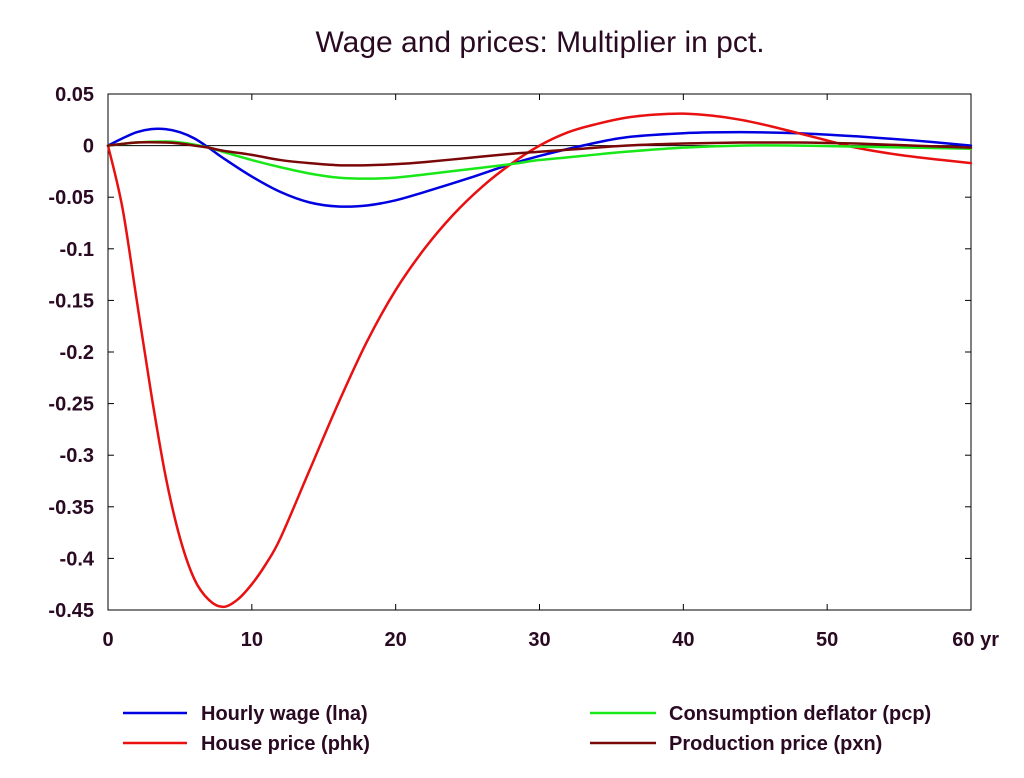 This screenshot has width=1024, height=778. Describe the element at coordinates (74, 95) in the screenshot. I see `y-tick-label: 0.05` at that location.